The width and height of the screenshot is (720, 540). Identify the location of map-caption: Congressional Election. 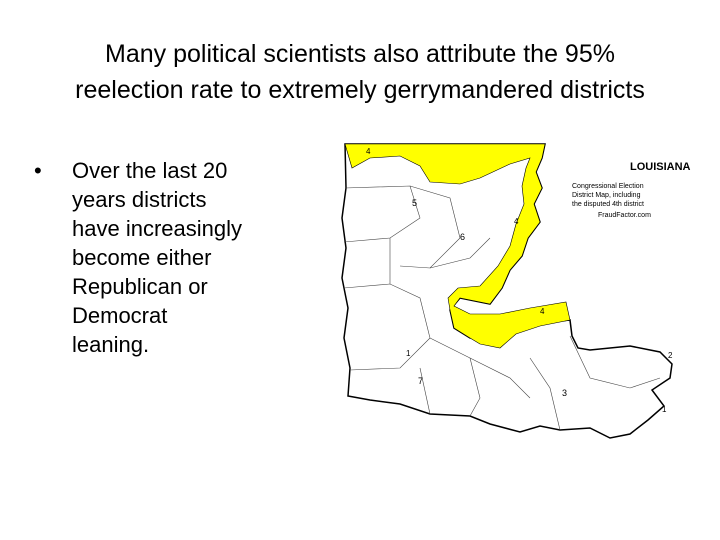
(608, 186).